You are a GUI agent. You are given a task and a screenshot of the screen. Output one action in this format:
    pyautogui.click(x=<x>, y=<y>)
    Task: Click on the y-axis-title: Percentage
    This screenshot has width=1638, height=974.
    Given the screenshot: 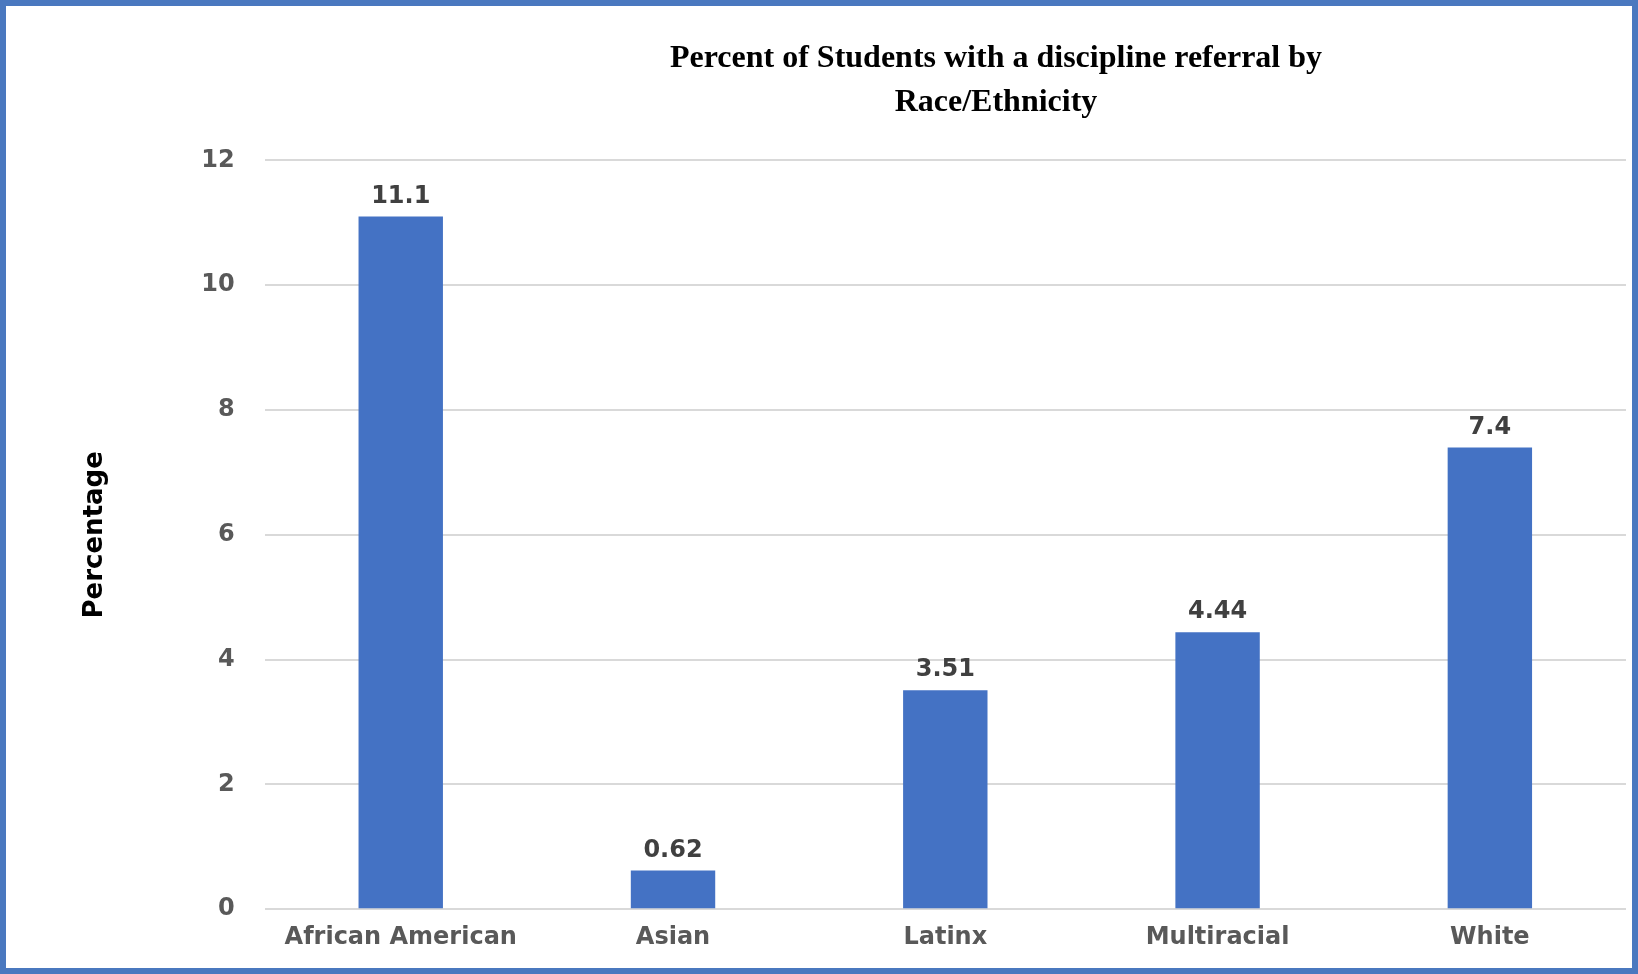 What is the action you would take?
    pyautogui.click(x=93, y=535)
    